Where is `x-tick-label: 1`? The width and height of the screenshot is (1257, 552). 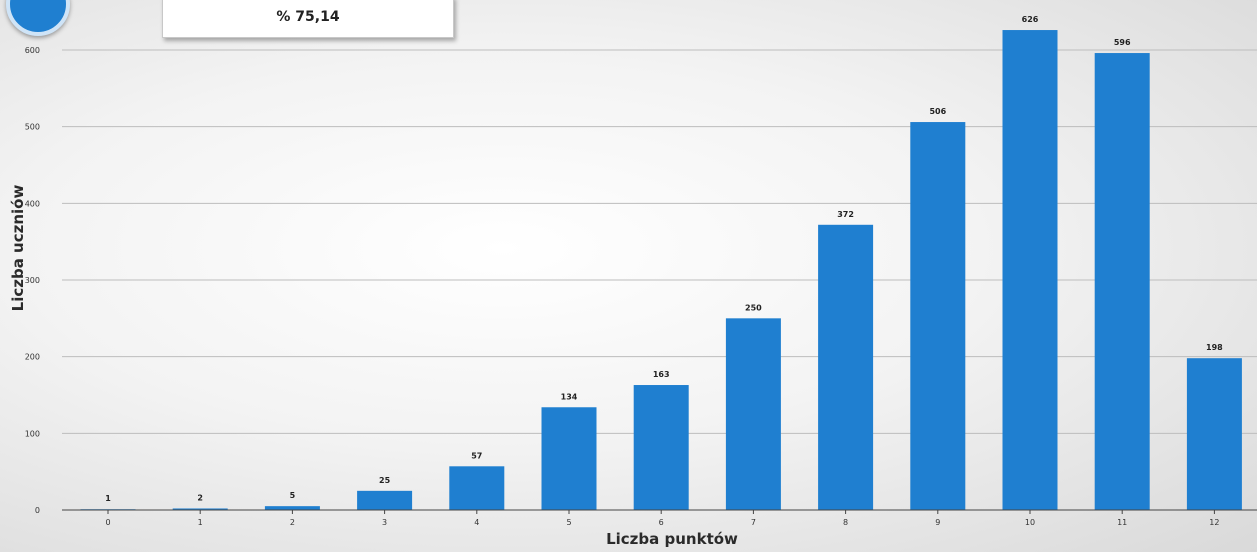 x-tick-label: 1 is located at coordinates (200, 522).